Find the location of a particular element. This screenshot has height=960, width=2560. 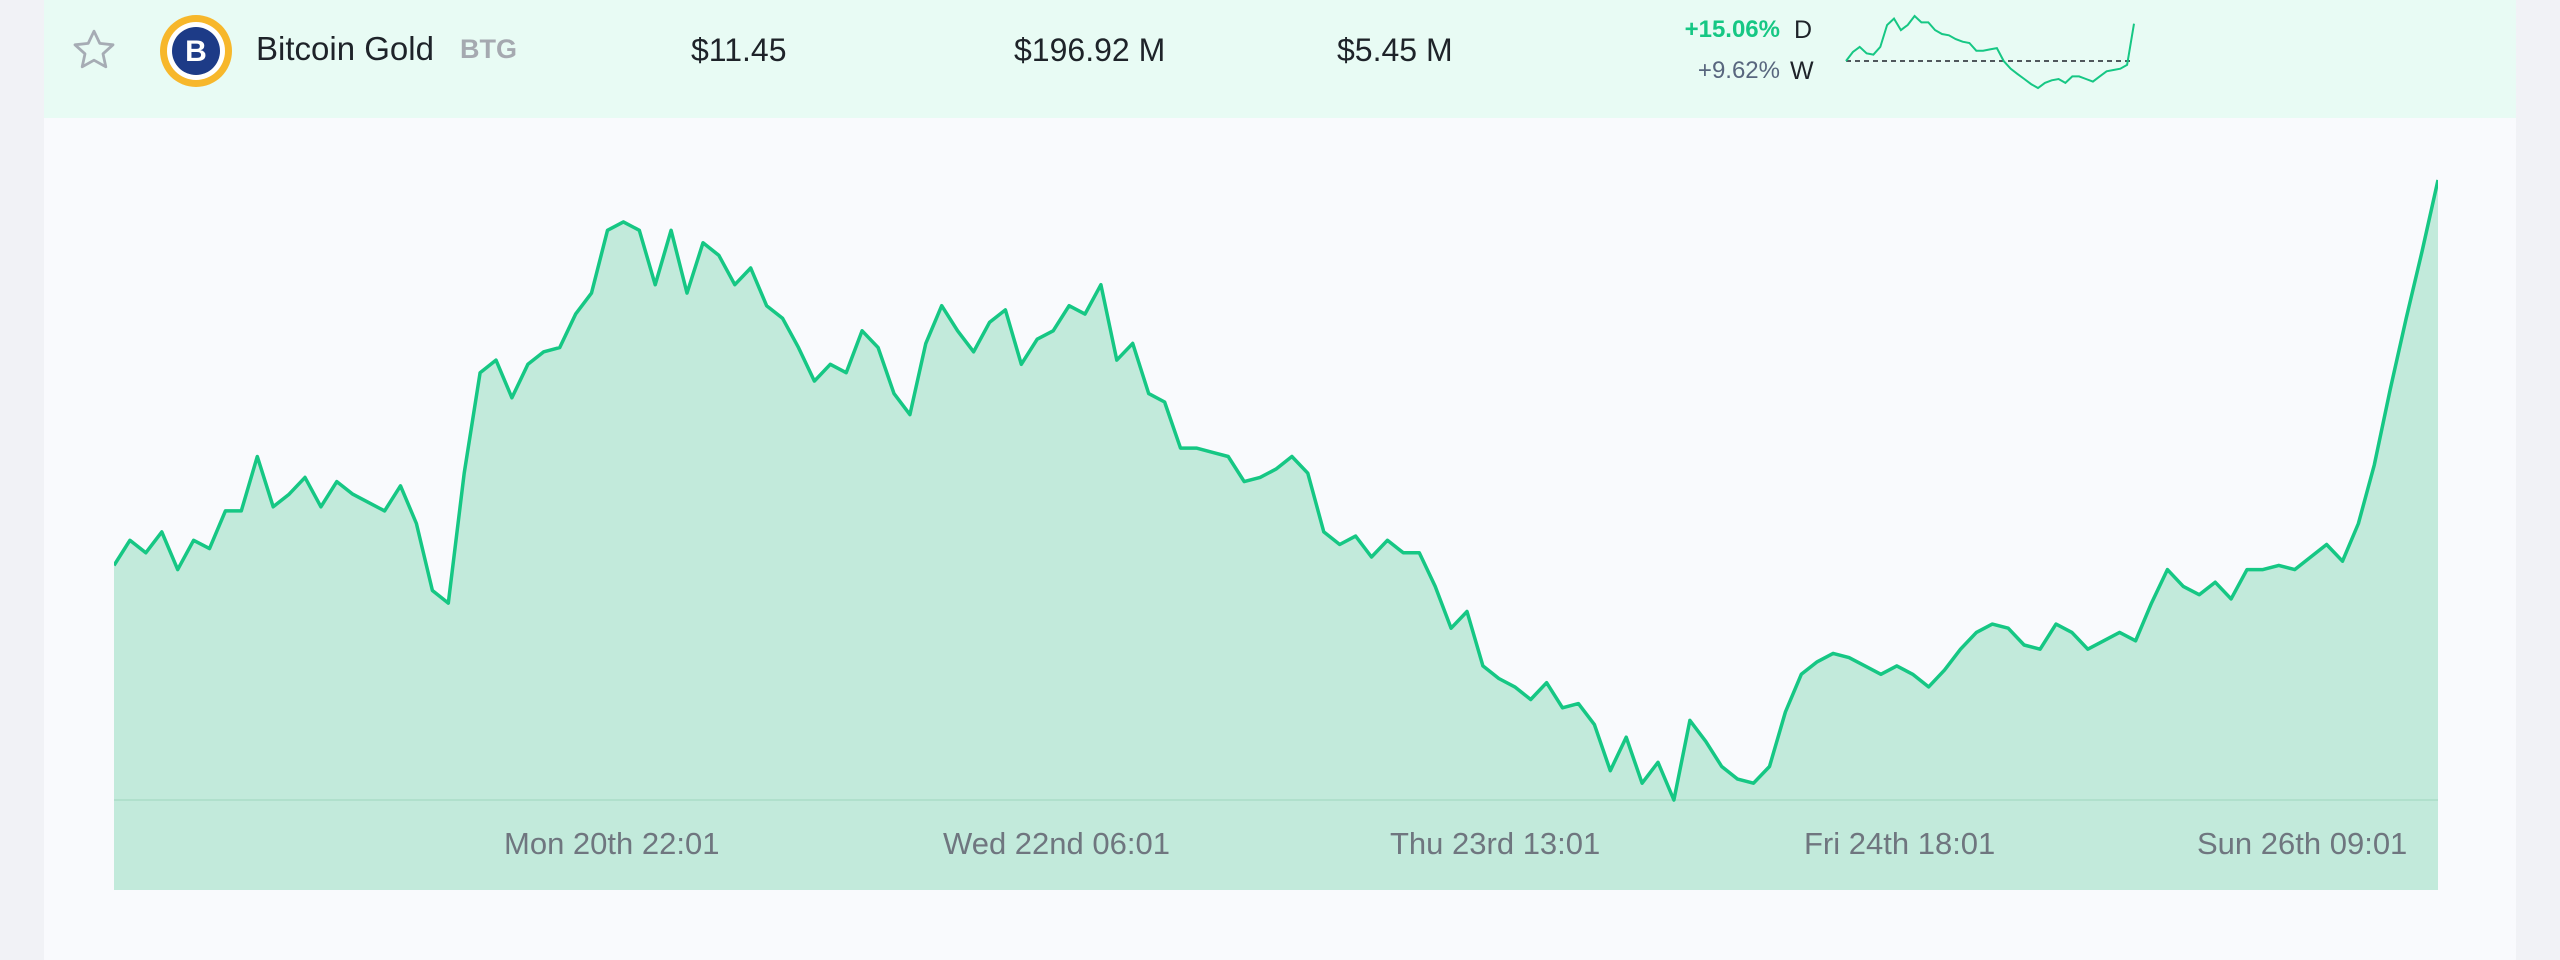

x-tick-label: Mon 20th 22:01 is located at coordinates (612, 843).